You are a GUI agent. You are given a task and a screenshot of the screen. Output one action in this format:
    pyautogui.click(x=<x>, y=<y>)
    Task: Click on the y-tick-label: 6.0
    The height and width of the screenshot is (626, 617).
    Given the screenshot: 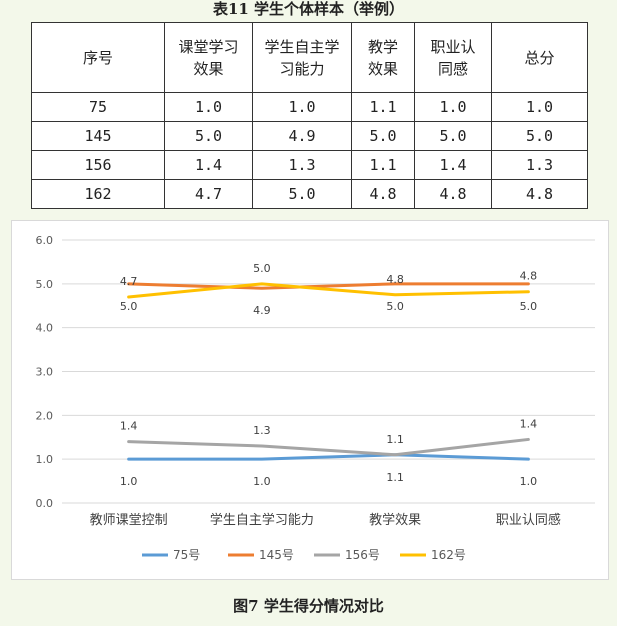 What is the action you would take?
    pyautogui.click(x=45, y=240)
    